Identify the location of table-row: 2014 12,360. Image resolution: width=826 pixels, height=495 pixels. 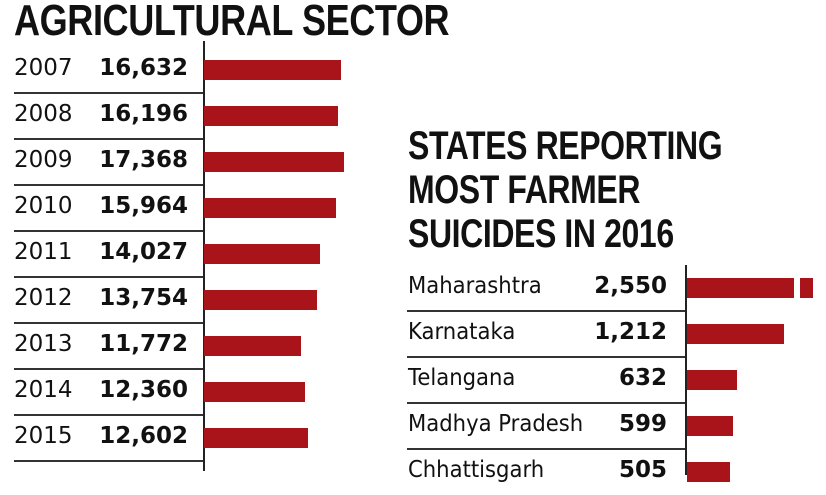
(214, 392).